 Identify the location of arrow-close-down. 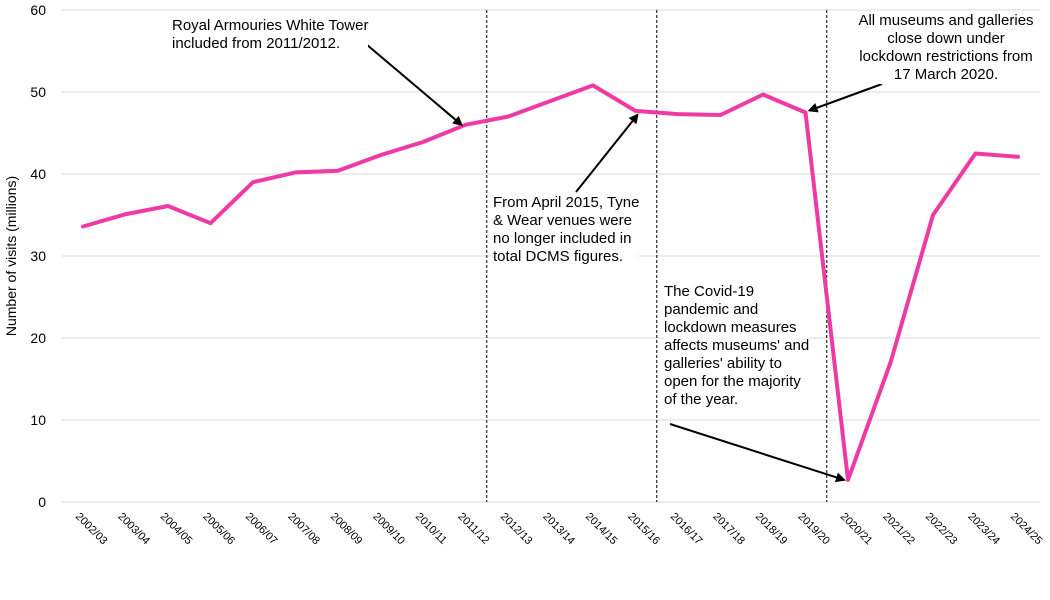
(845, 98).